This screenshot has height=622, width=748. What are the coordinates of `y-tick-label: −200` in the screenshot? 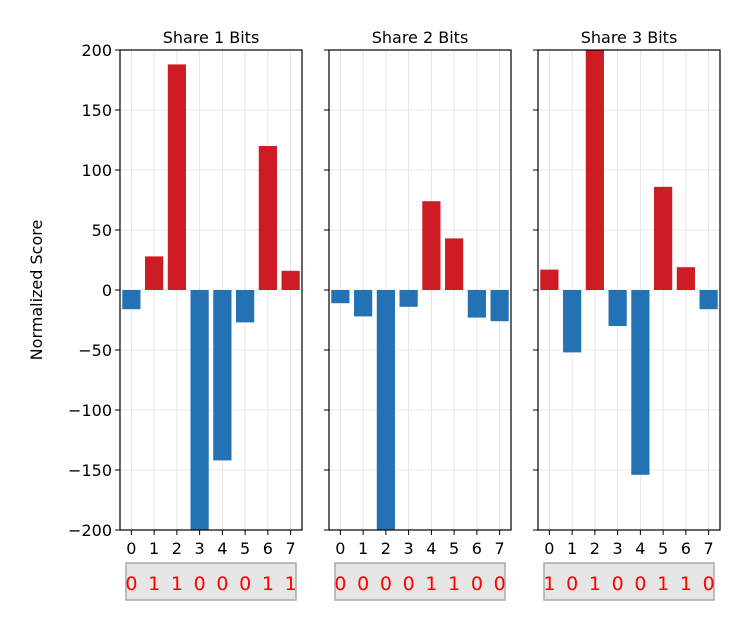 It's located at (90, 530).